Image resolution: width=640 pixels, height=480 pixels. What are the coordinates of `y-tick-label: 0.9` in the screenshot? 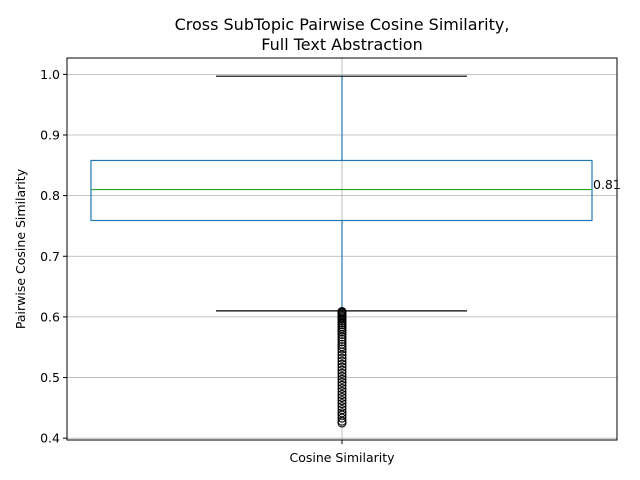 It's located at (50, 135).